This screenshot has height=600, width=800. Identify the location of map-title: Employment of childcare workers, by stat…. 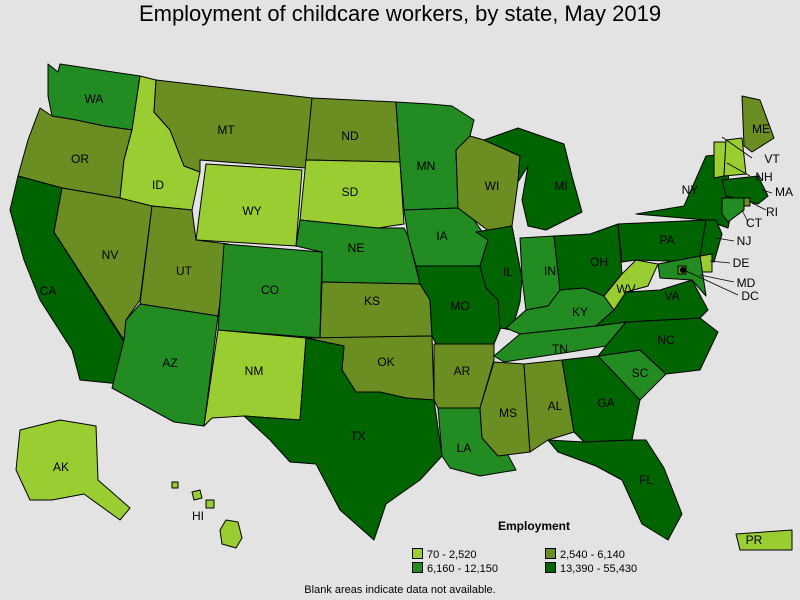
(400, 13).